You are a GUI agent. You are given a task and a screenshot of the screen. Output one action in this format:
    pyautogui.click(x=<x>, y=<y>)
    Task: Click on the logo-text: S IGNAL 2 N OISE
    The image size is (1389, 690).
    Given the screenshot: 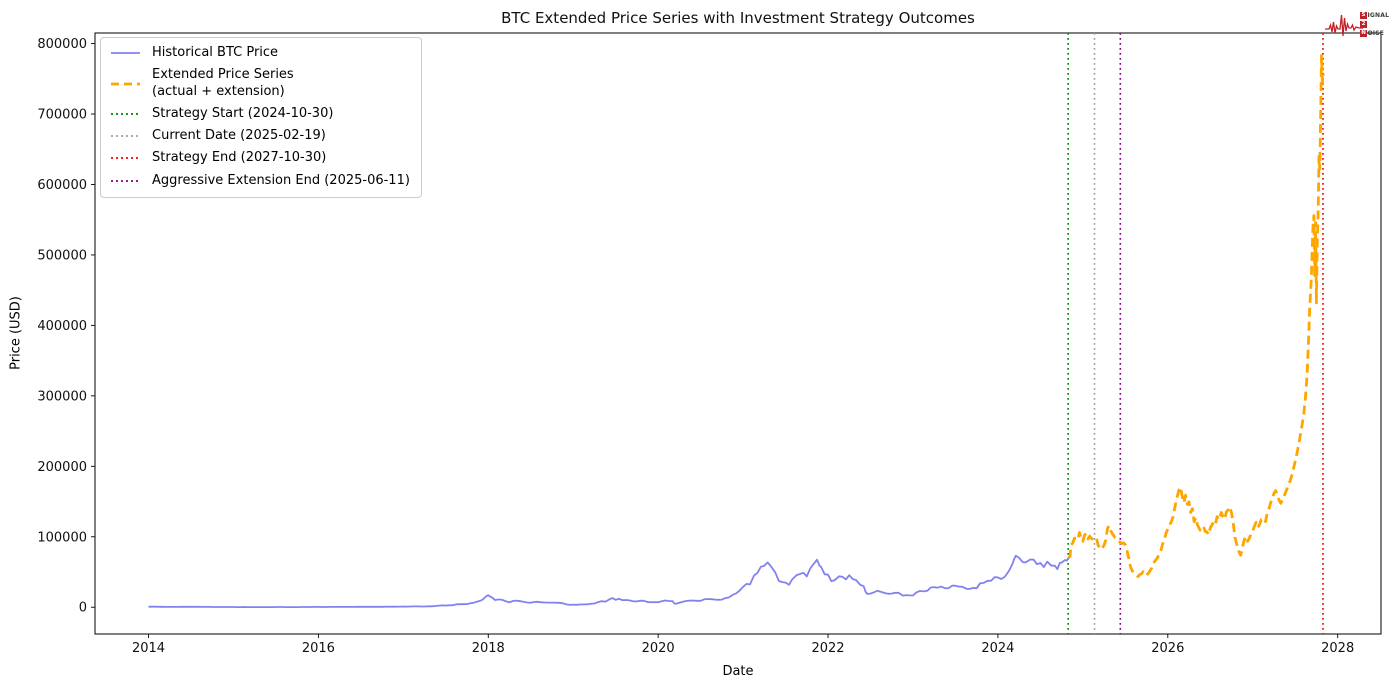 What is the action you would take?
    pyautogui.click(x=1374, y=24)
    